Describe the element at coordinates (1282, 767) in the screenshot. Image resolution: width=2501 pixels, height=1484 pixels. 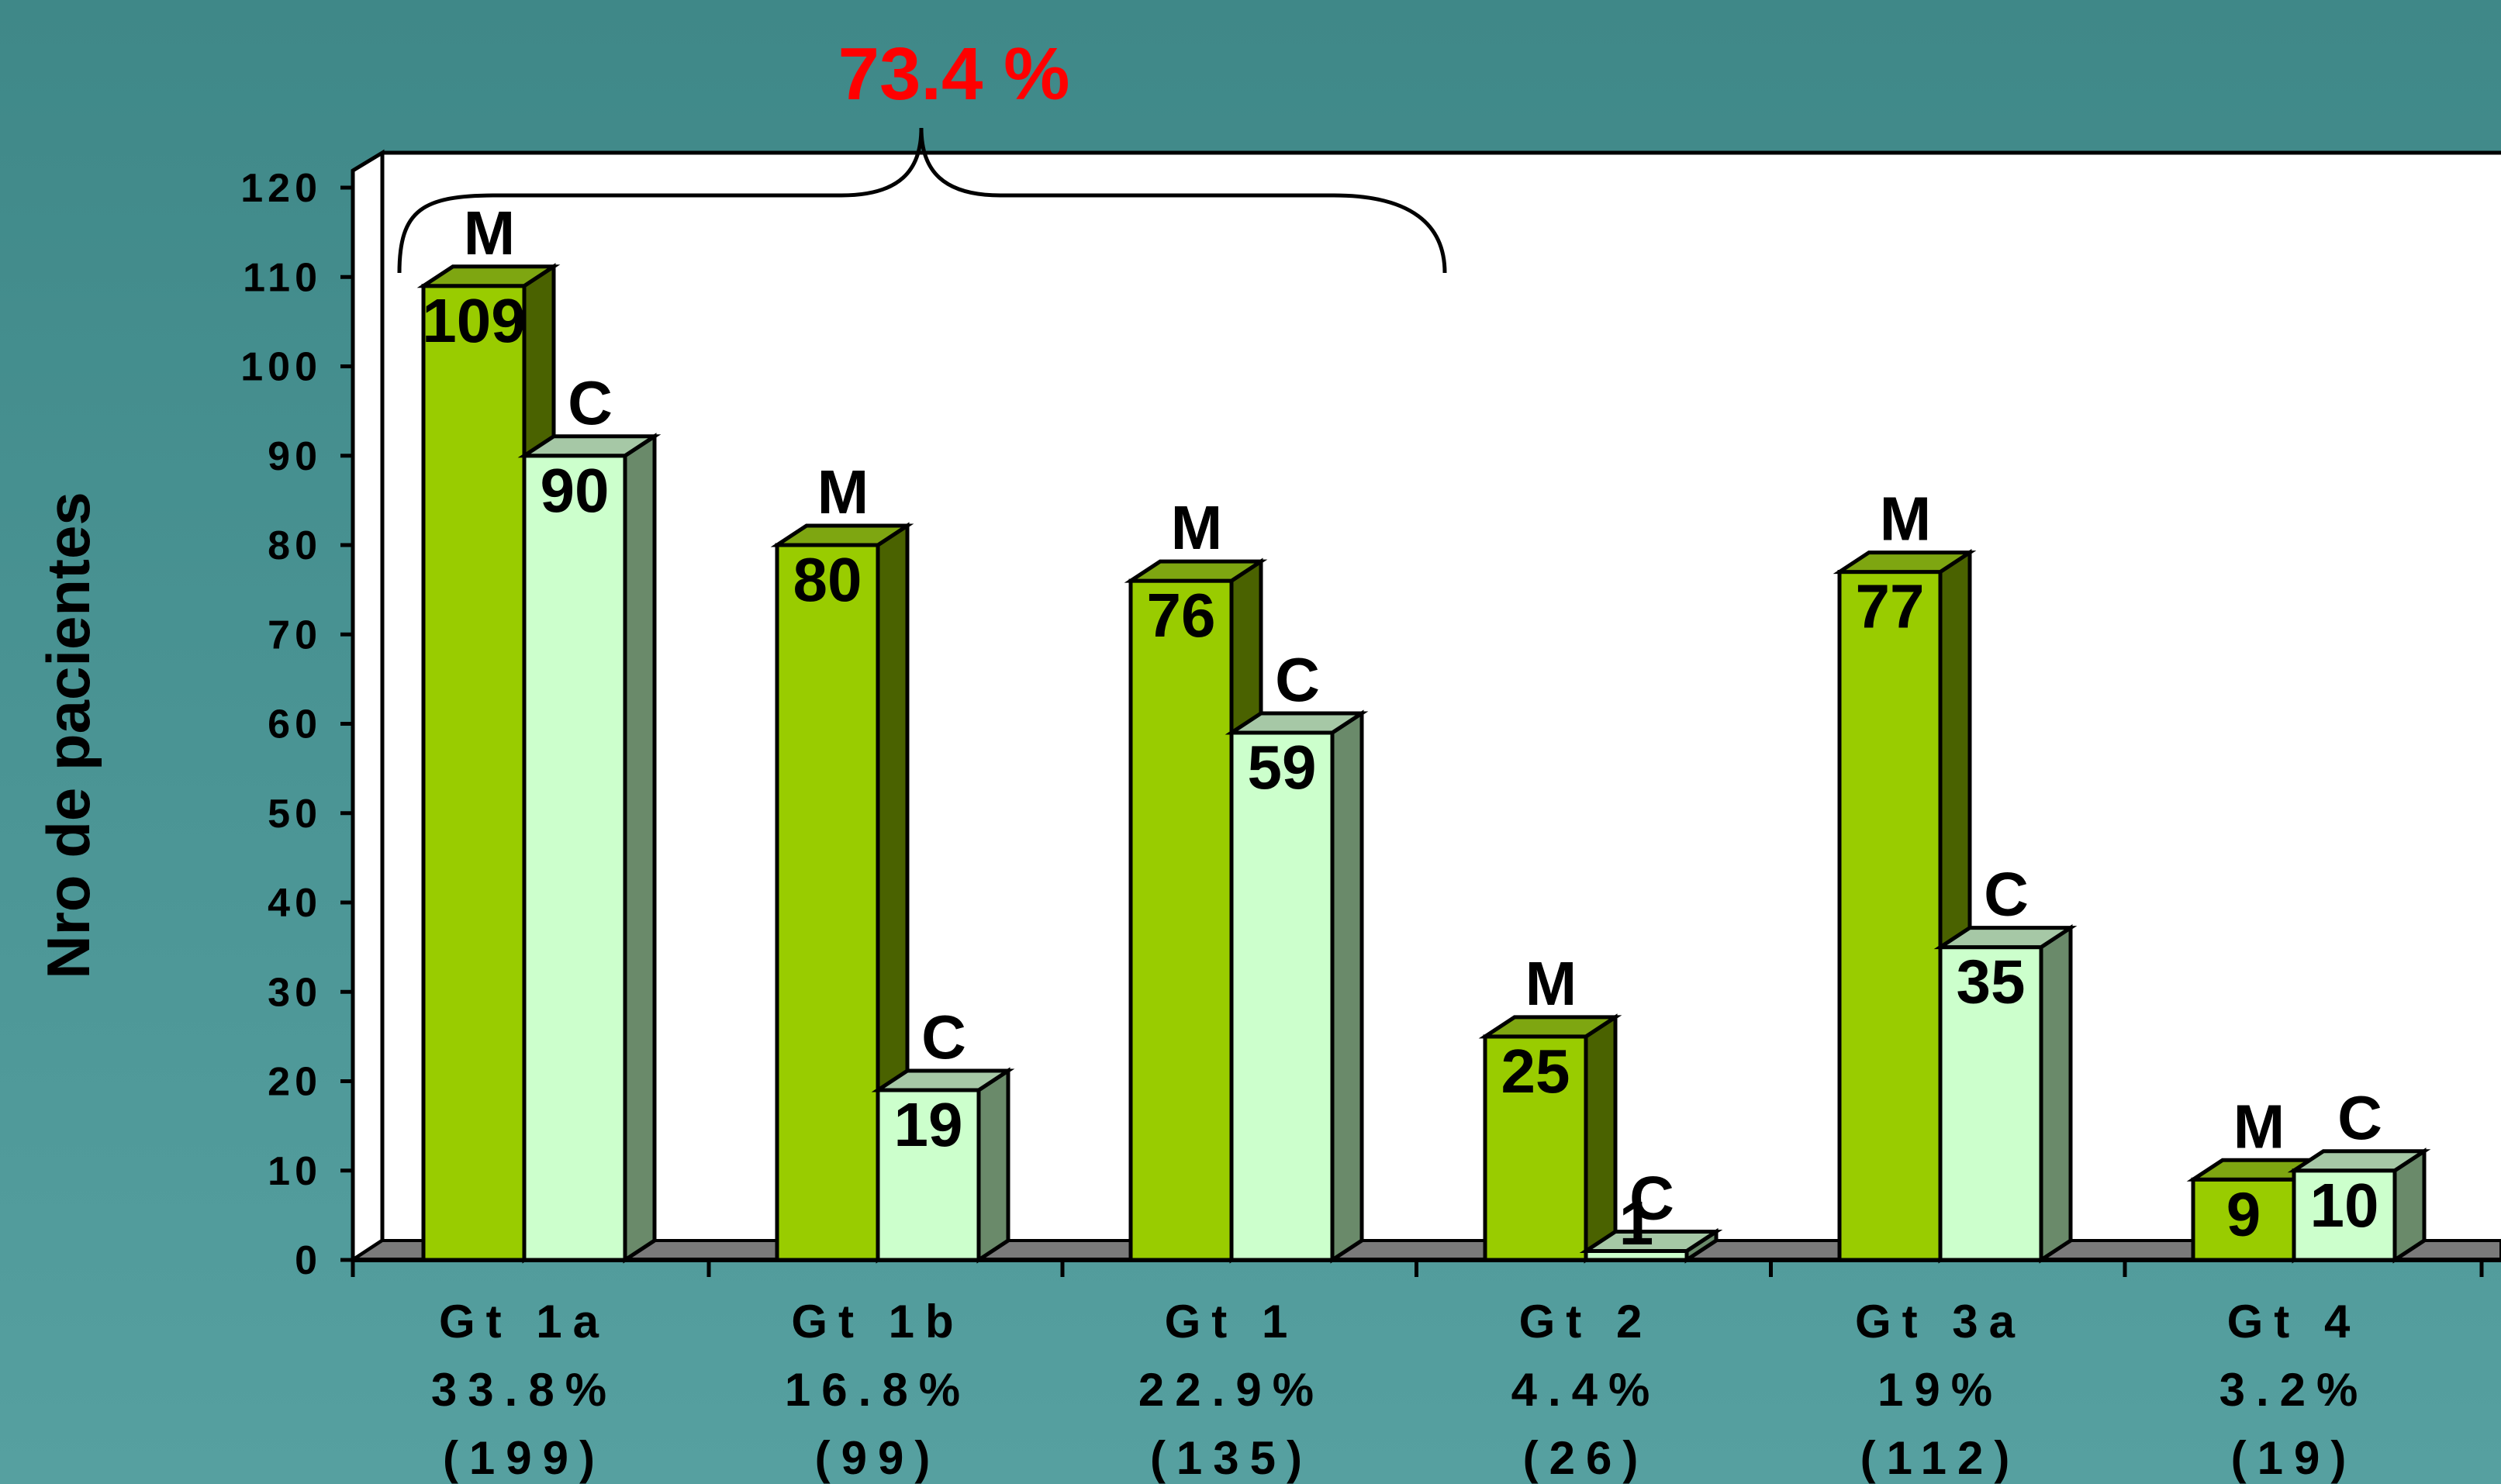
I see `bar-value-label: 59` at that location.